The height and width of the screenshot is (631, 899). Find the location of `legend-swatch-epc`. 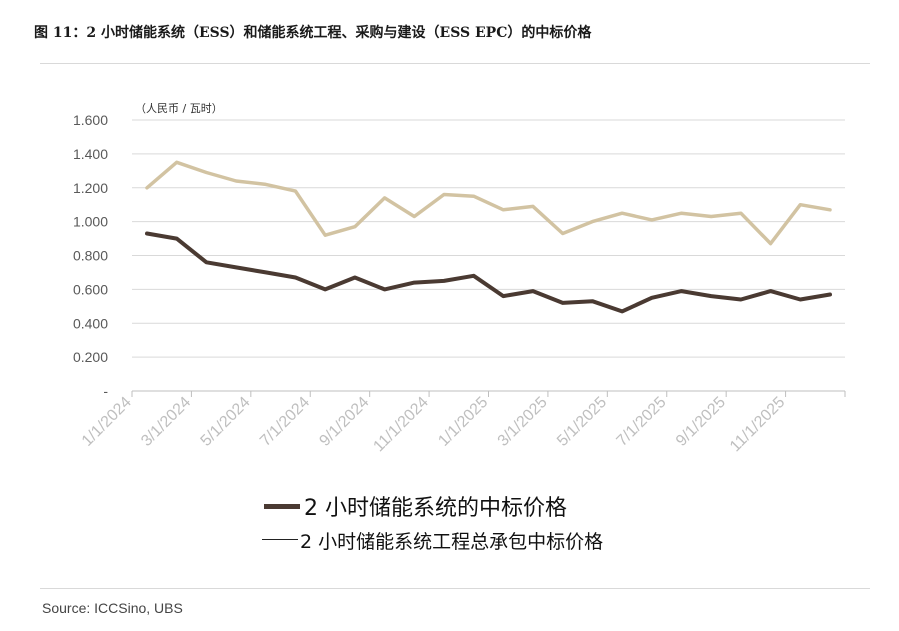

legend-swatch-epc is located at coordinates (280, 539).